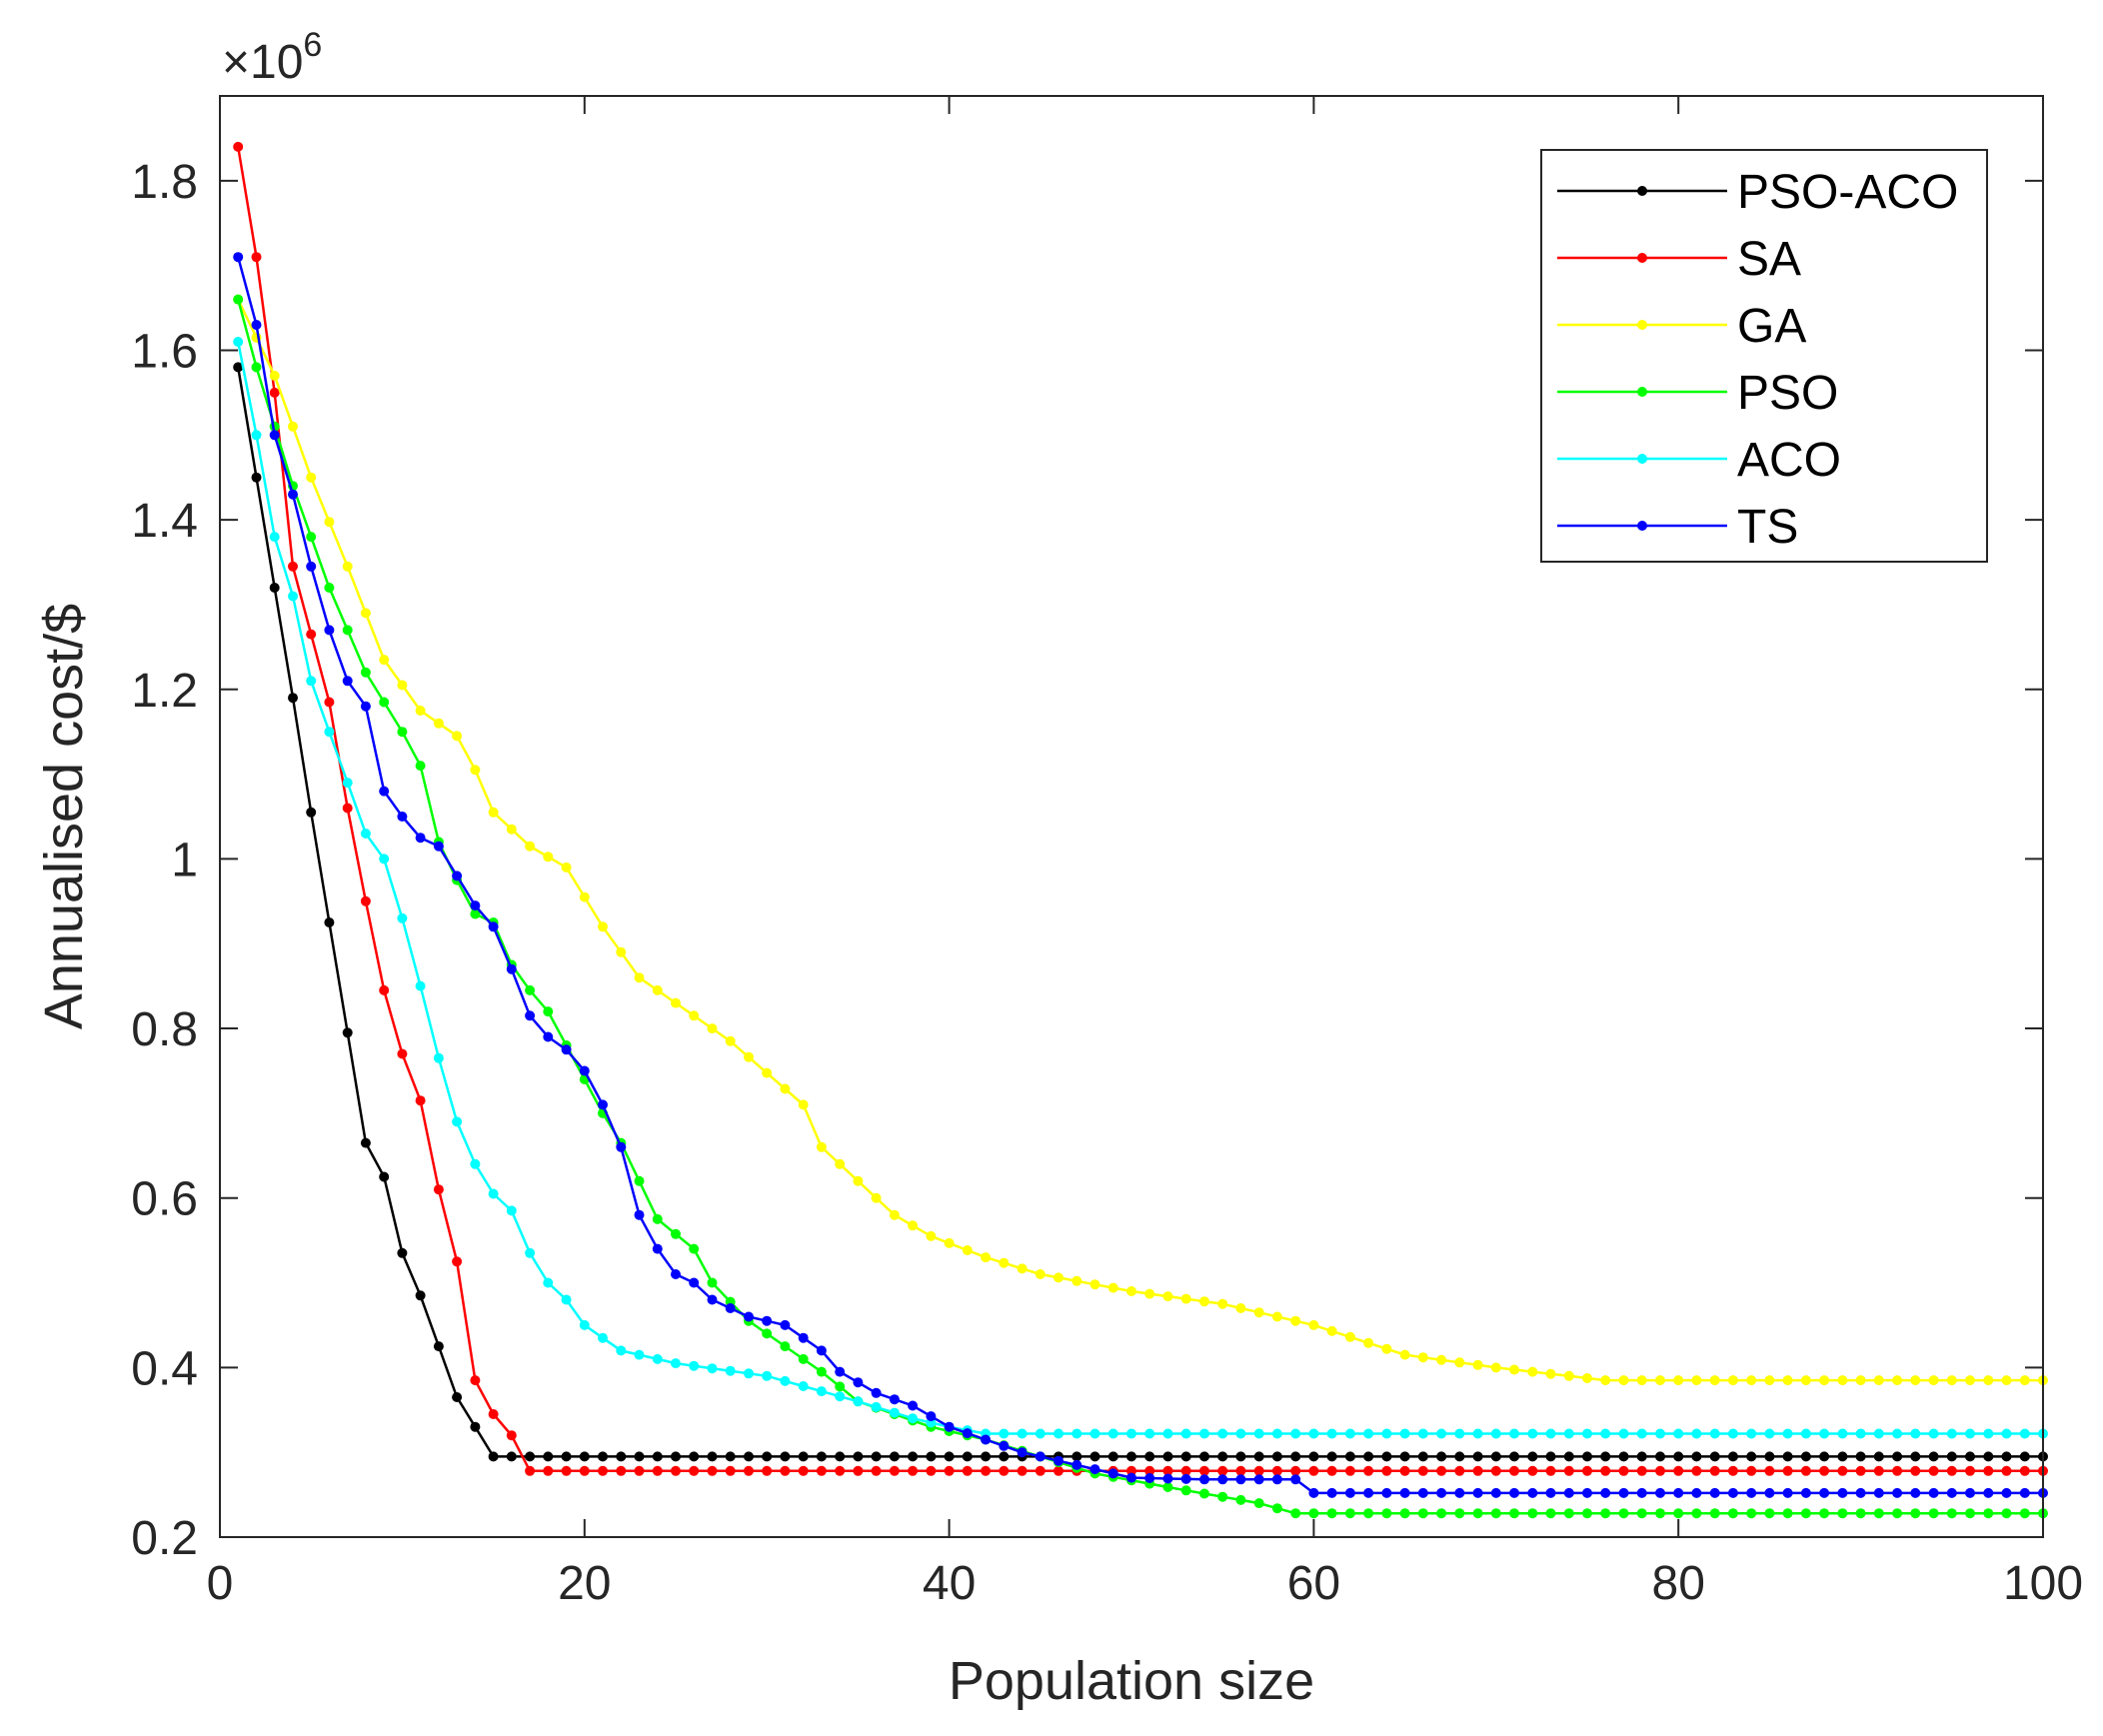  What do you see at coordinates (1757, 192) in the screenshot?
I see `legend-item: PSO-ACO` at bounding box center [1757, 192].